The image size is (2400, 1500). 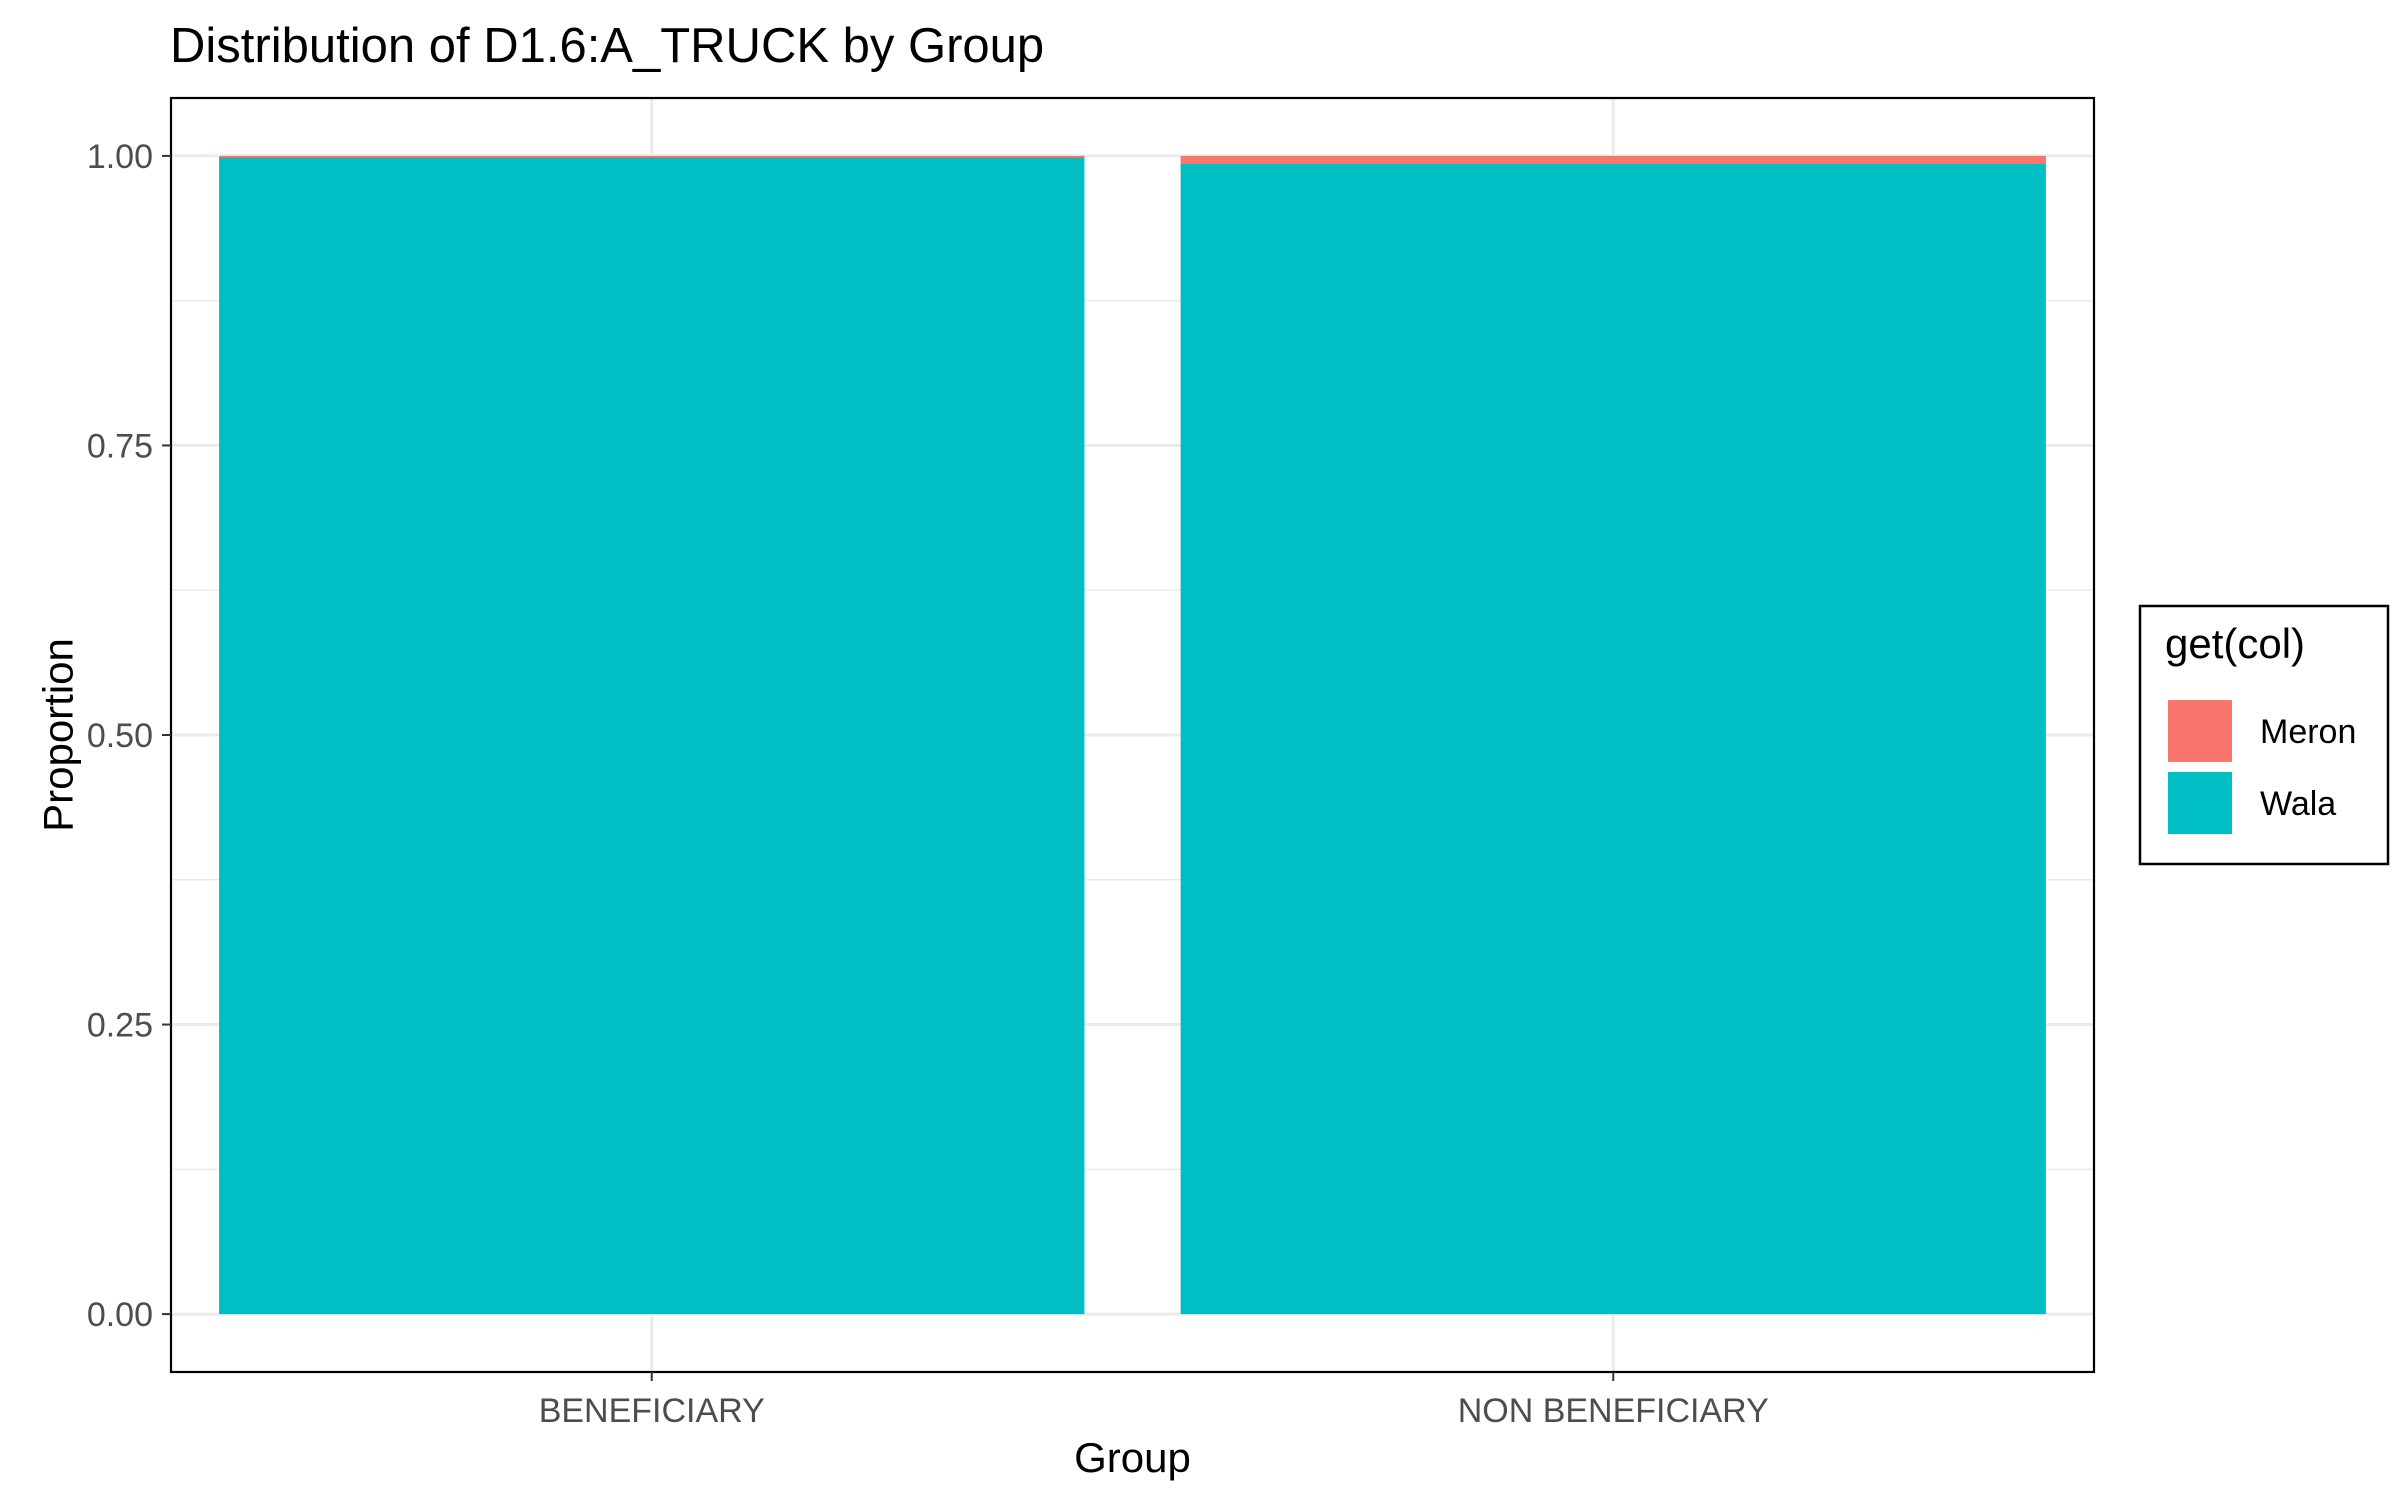 What do you see at coordinates (2235, 643) in the screenshot?
I see `legend-title: get(col)` at bounding box center [2235, 643].